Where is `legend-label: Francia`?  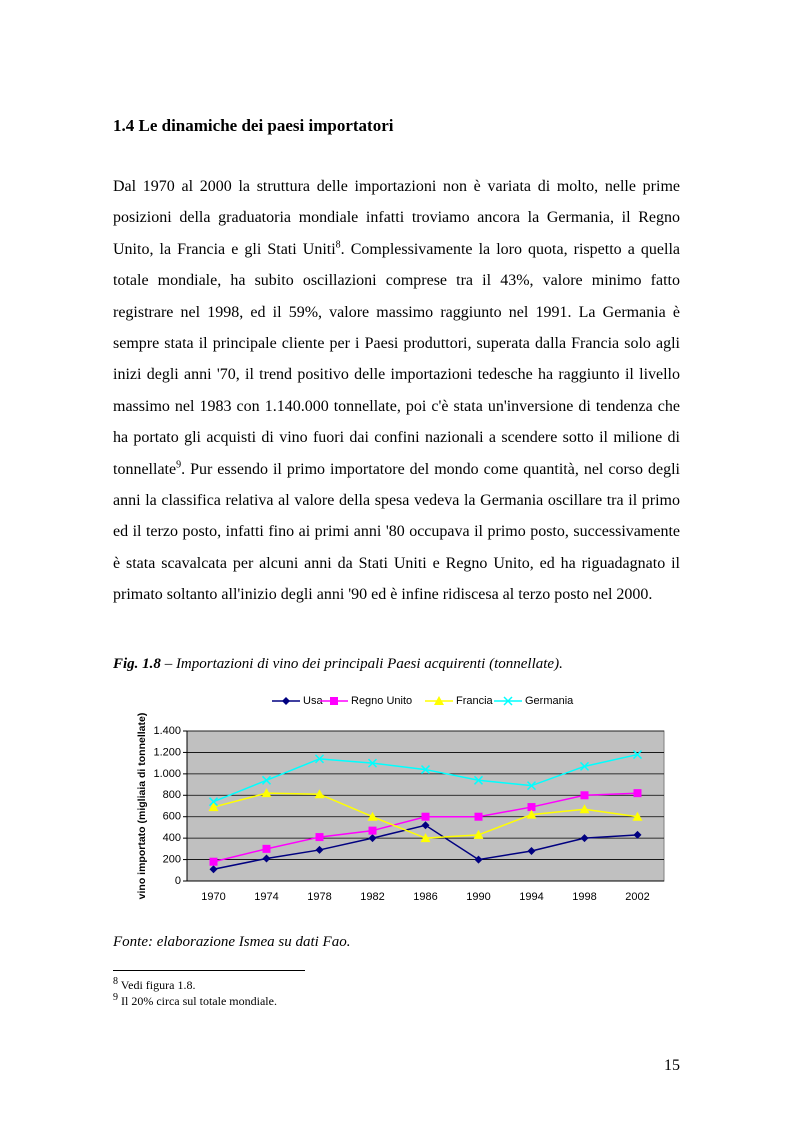 legend-label: Francia is located at coordinates (475, 701).